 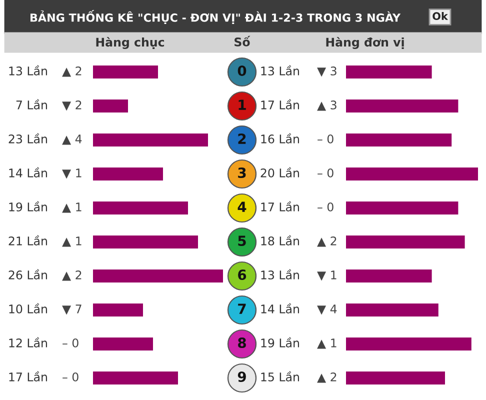 What do you see at coordinates (28, 342) in the screenshot?
I see `data-label: 12 Lần` at bounding box center [28, 342].